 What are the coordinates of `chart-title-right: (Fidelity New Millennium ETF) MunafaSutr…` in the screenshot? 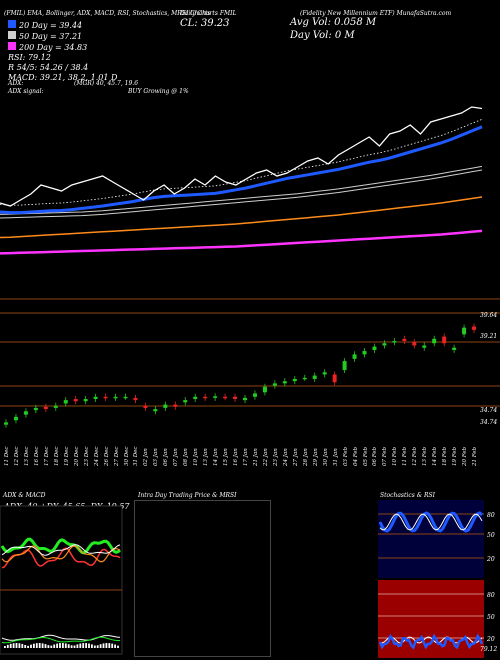 It's located at (376, 13).